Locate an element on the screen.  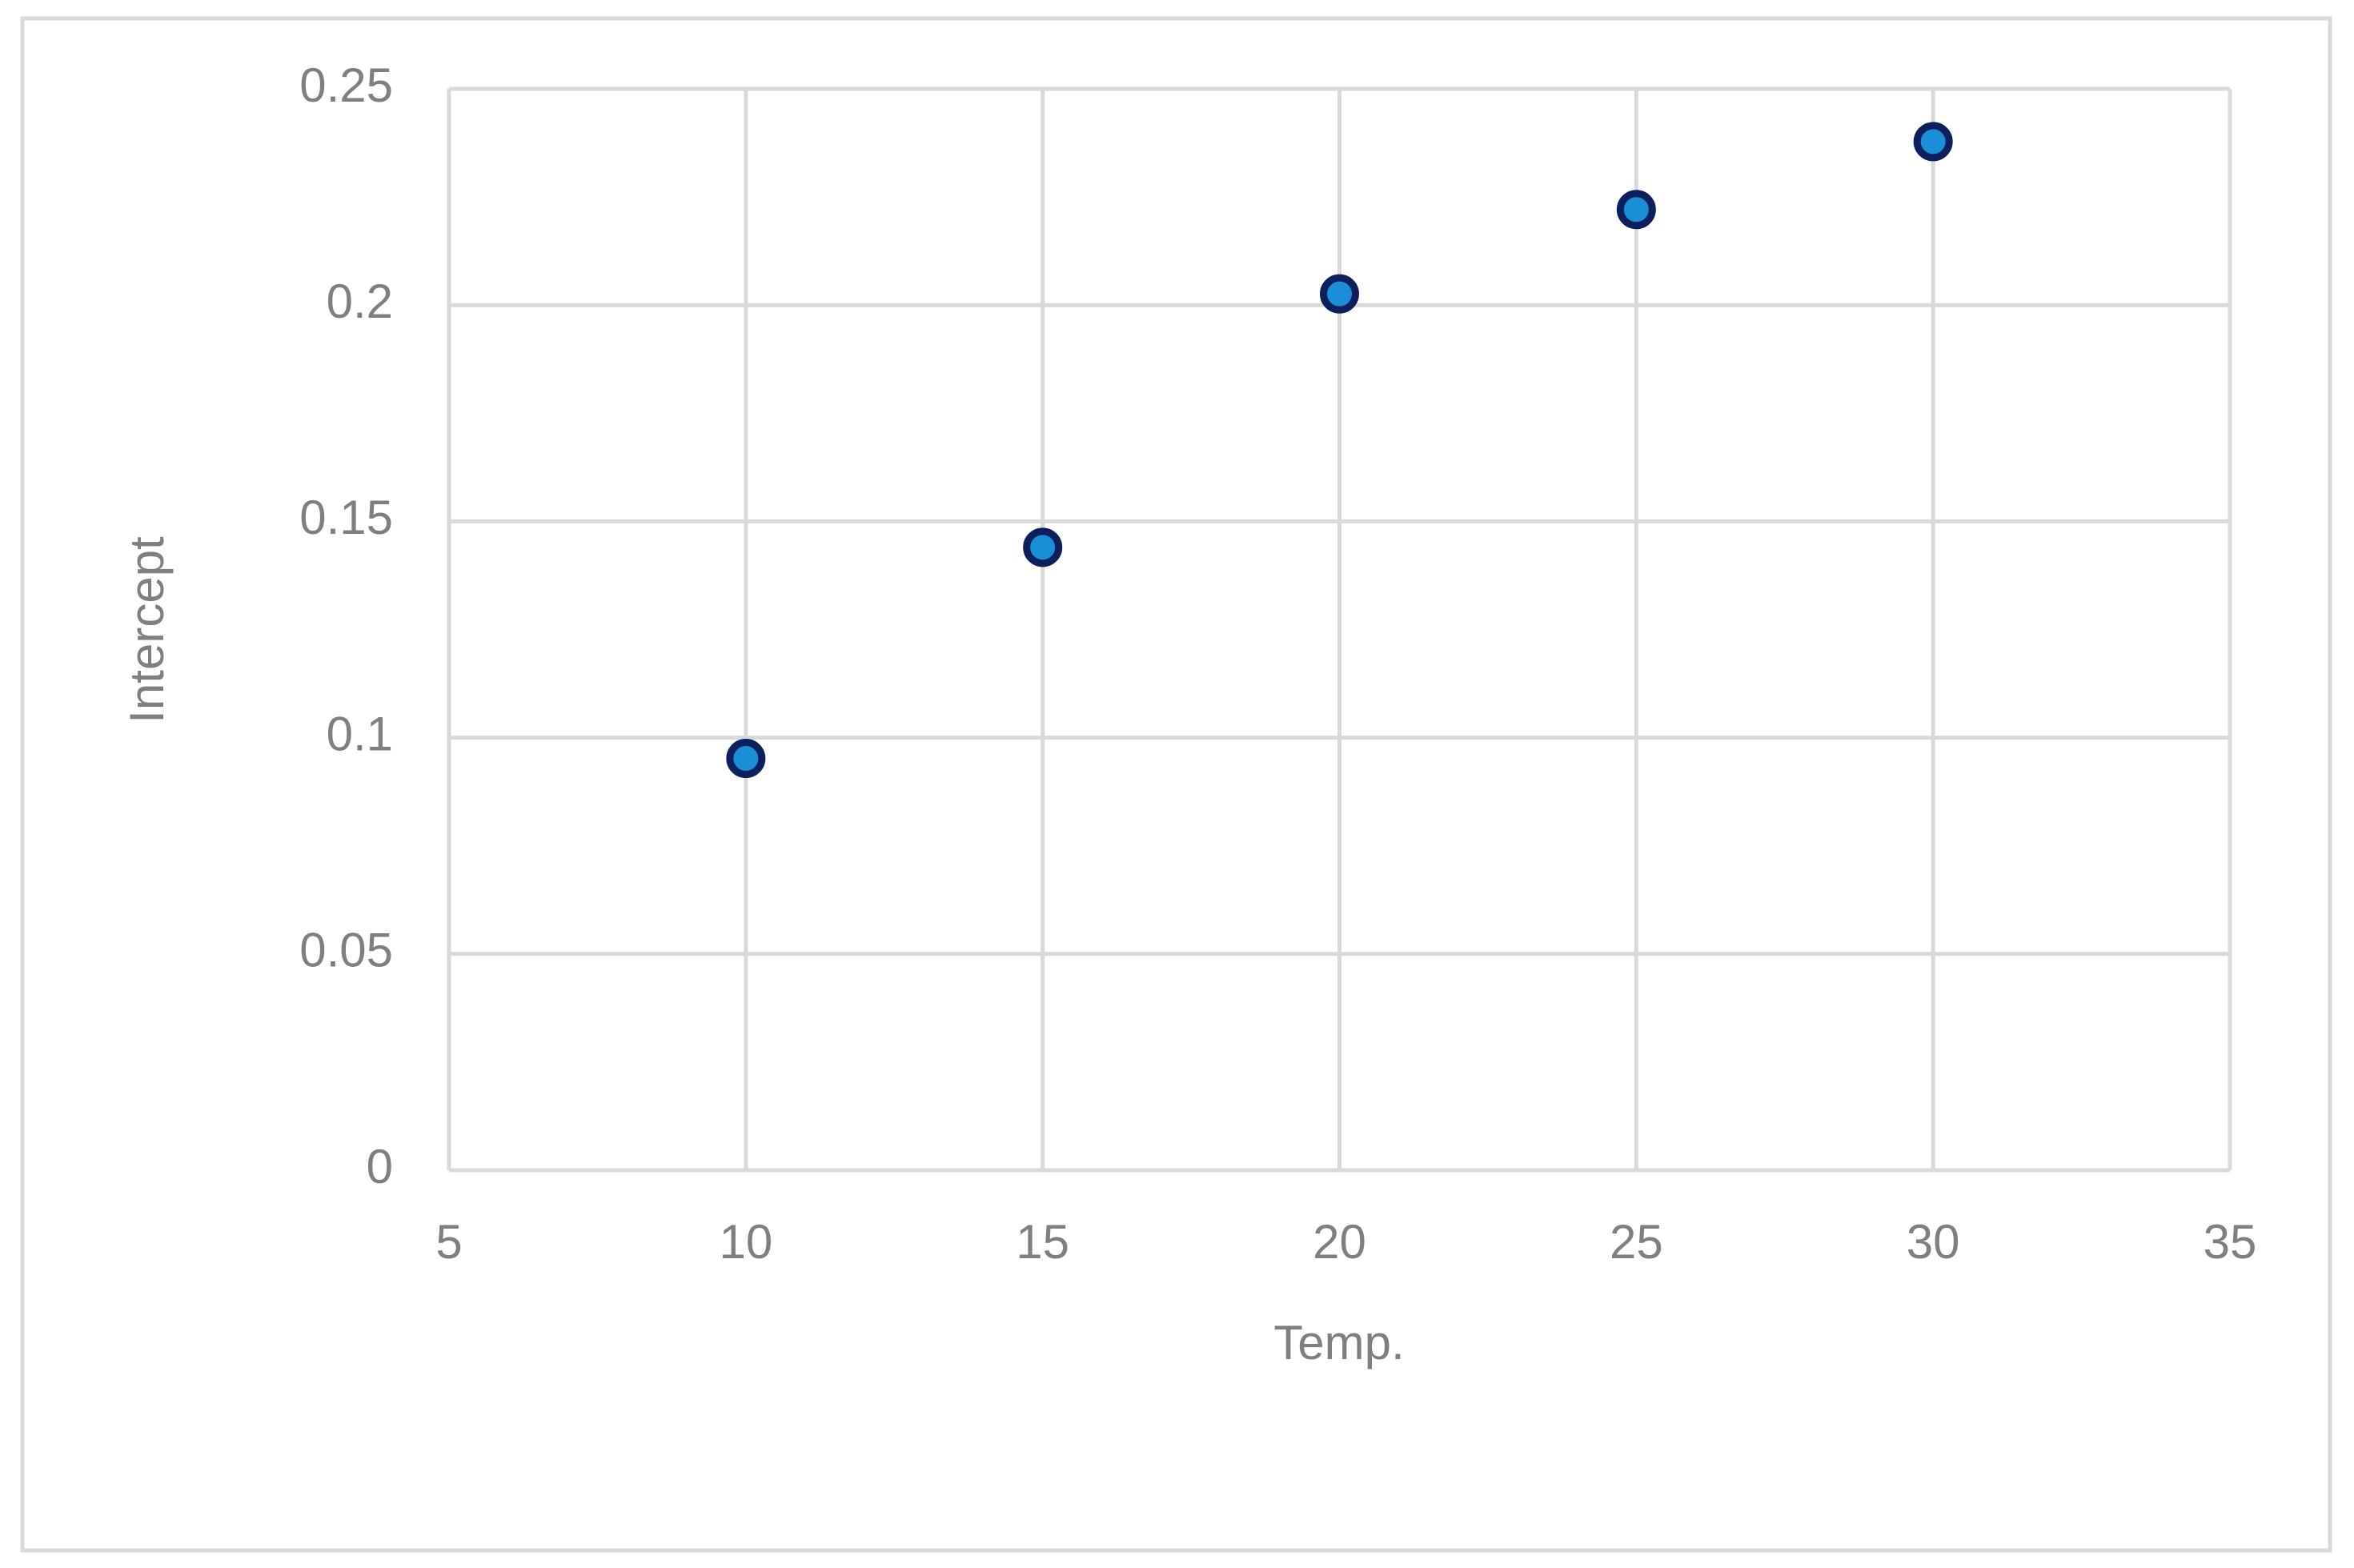
y-axis-title: Intercept is located at coordinates (147, 630).